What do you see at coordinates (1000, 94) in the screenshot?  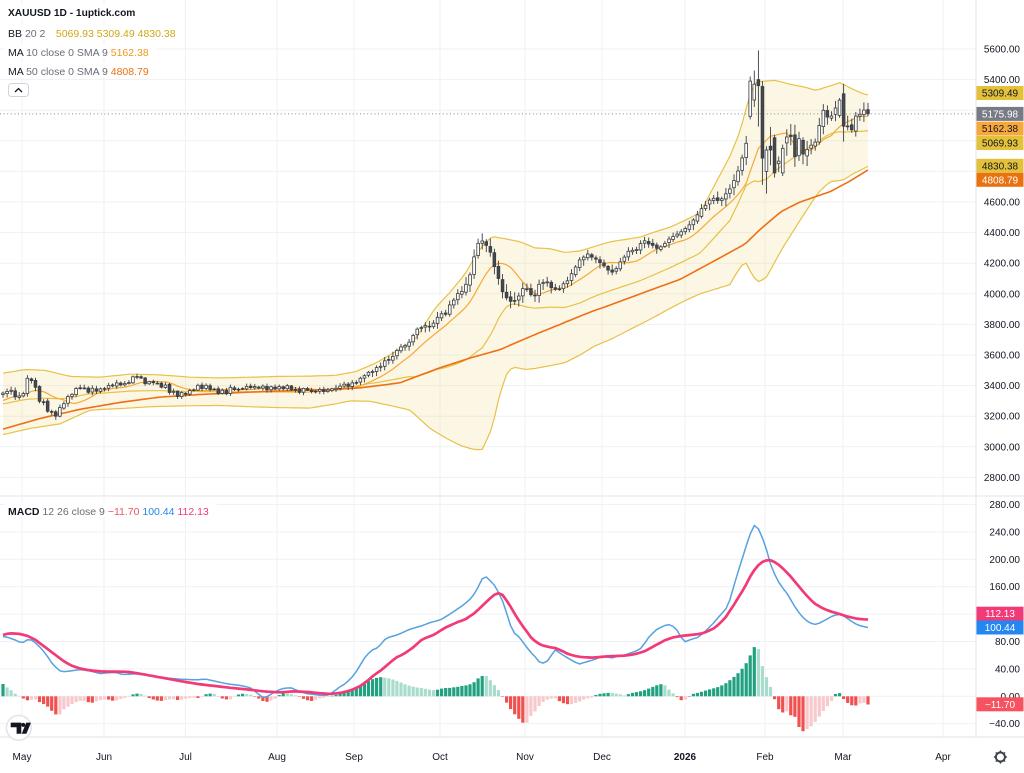 I see `svg-text: 5309.49` at bounding box center [1000, 94].